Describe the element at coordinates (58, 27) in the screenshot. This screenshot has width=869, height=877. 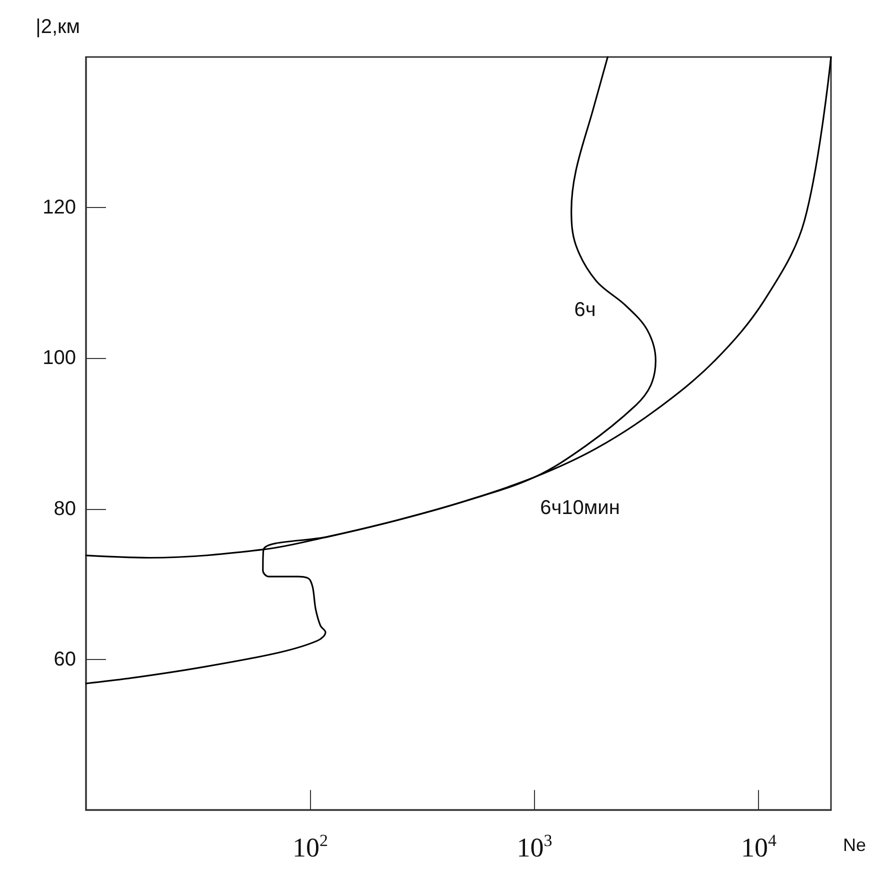
I see `y-axis-title: |2,км` at that location.